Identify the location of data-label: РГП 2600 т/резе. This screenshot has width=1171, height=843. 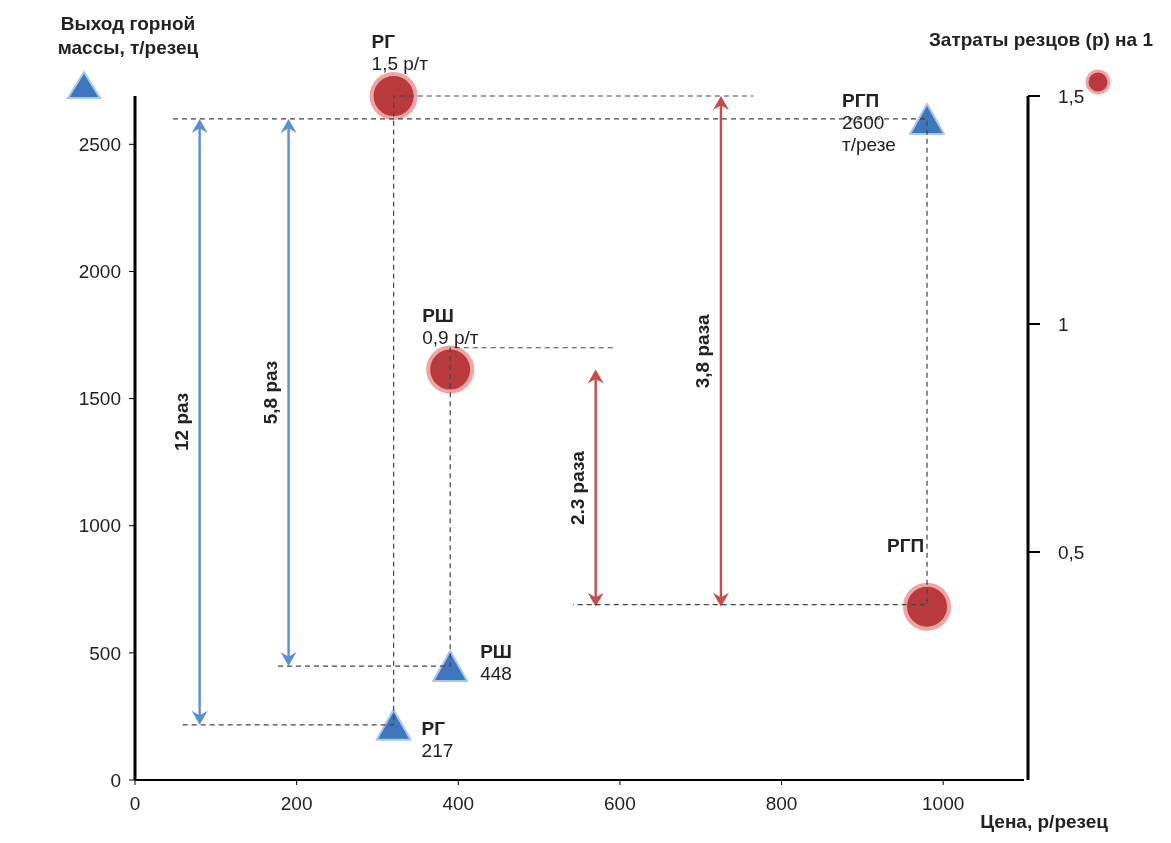
(869, 122).